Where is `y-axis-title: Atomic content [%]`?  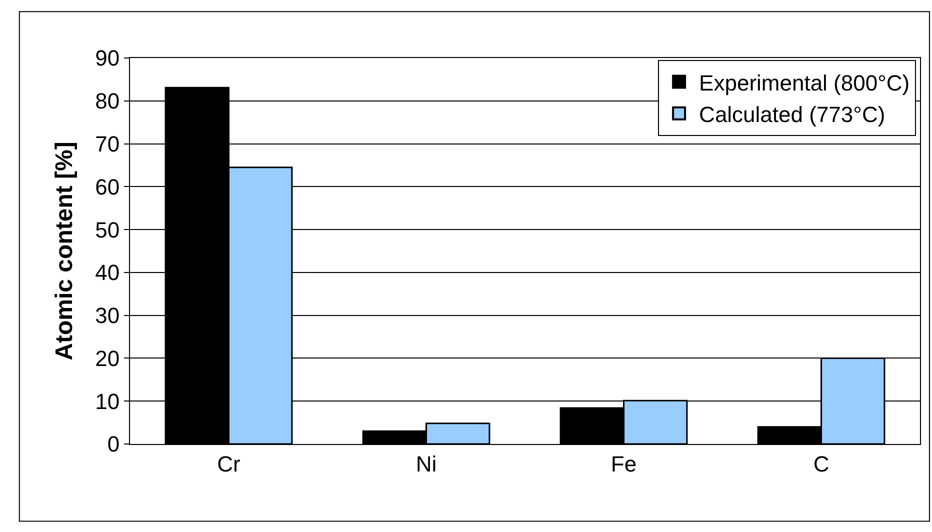
y-axis-title: Atomic content [%] is located at coordinates (64, 251).